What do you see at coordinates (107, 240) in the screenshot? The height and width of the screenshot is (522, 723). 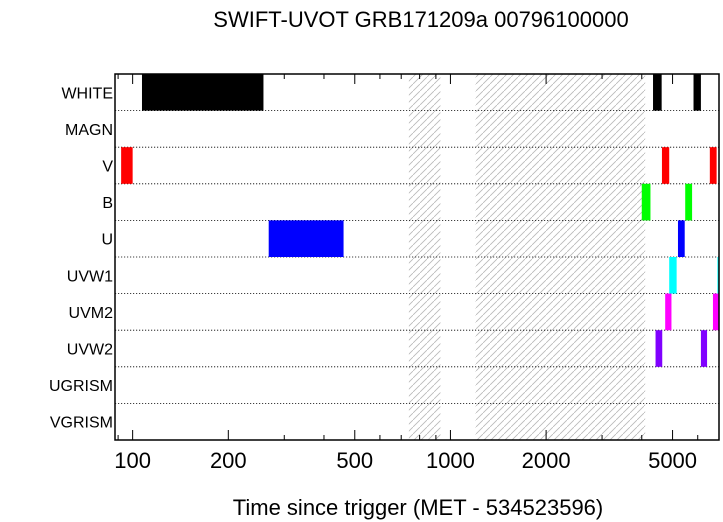 I see `row-label-u: U` at bounding box center [107, 240].